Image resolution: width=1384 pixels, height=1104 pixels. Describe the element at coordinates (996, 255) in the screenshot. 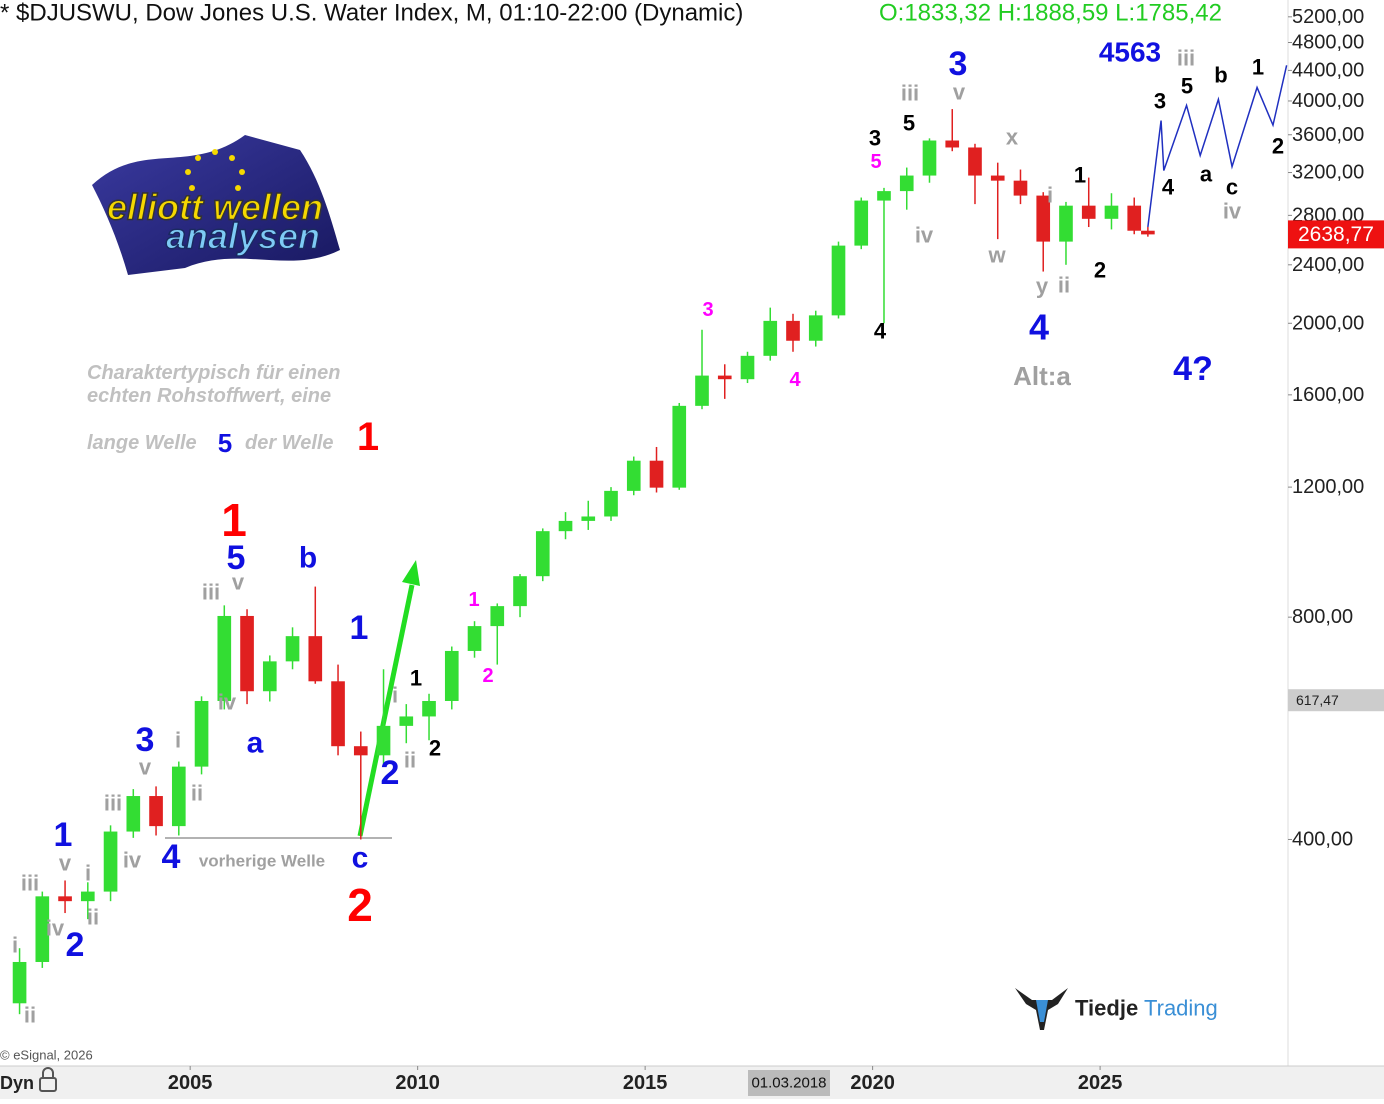

I see `wave-label: w` at that location.